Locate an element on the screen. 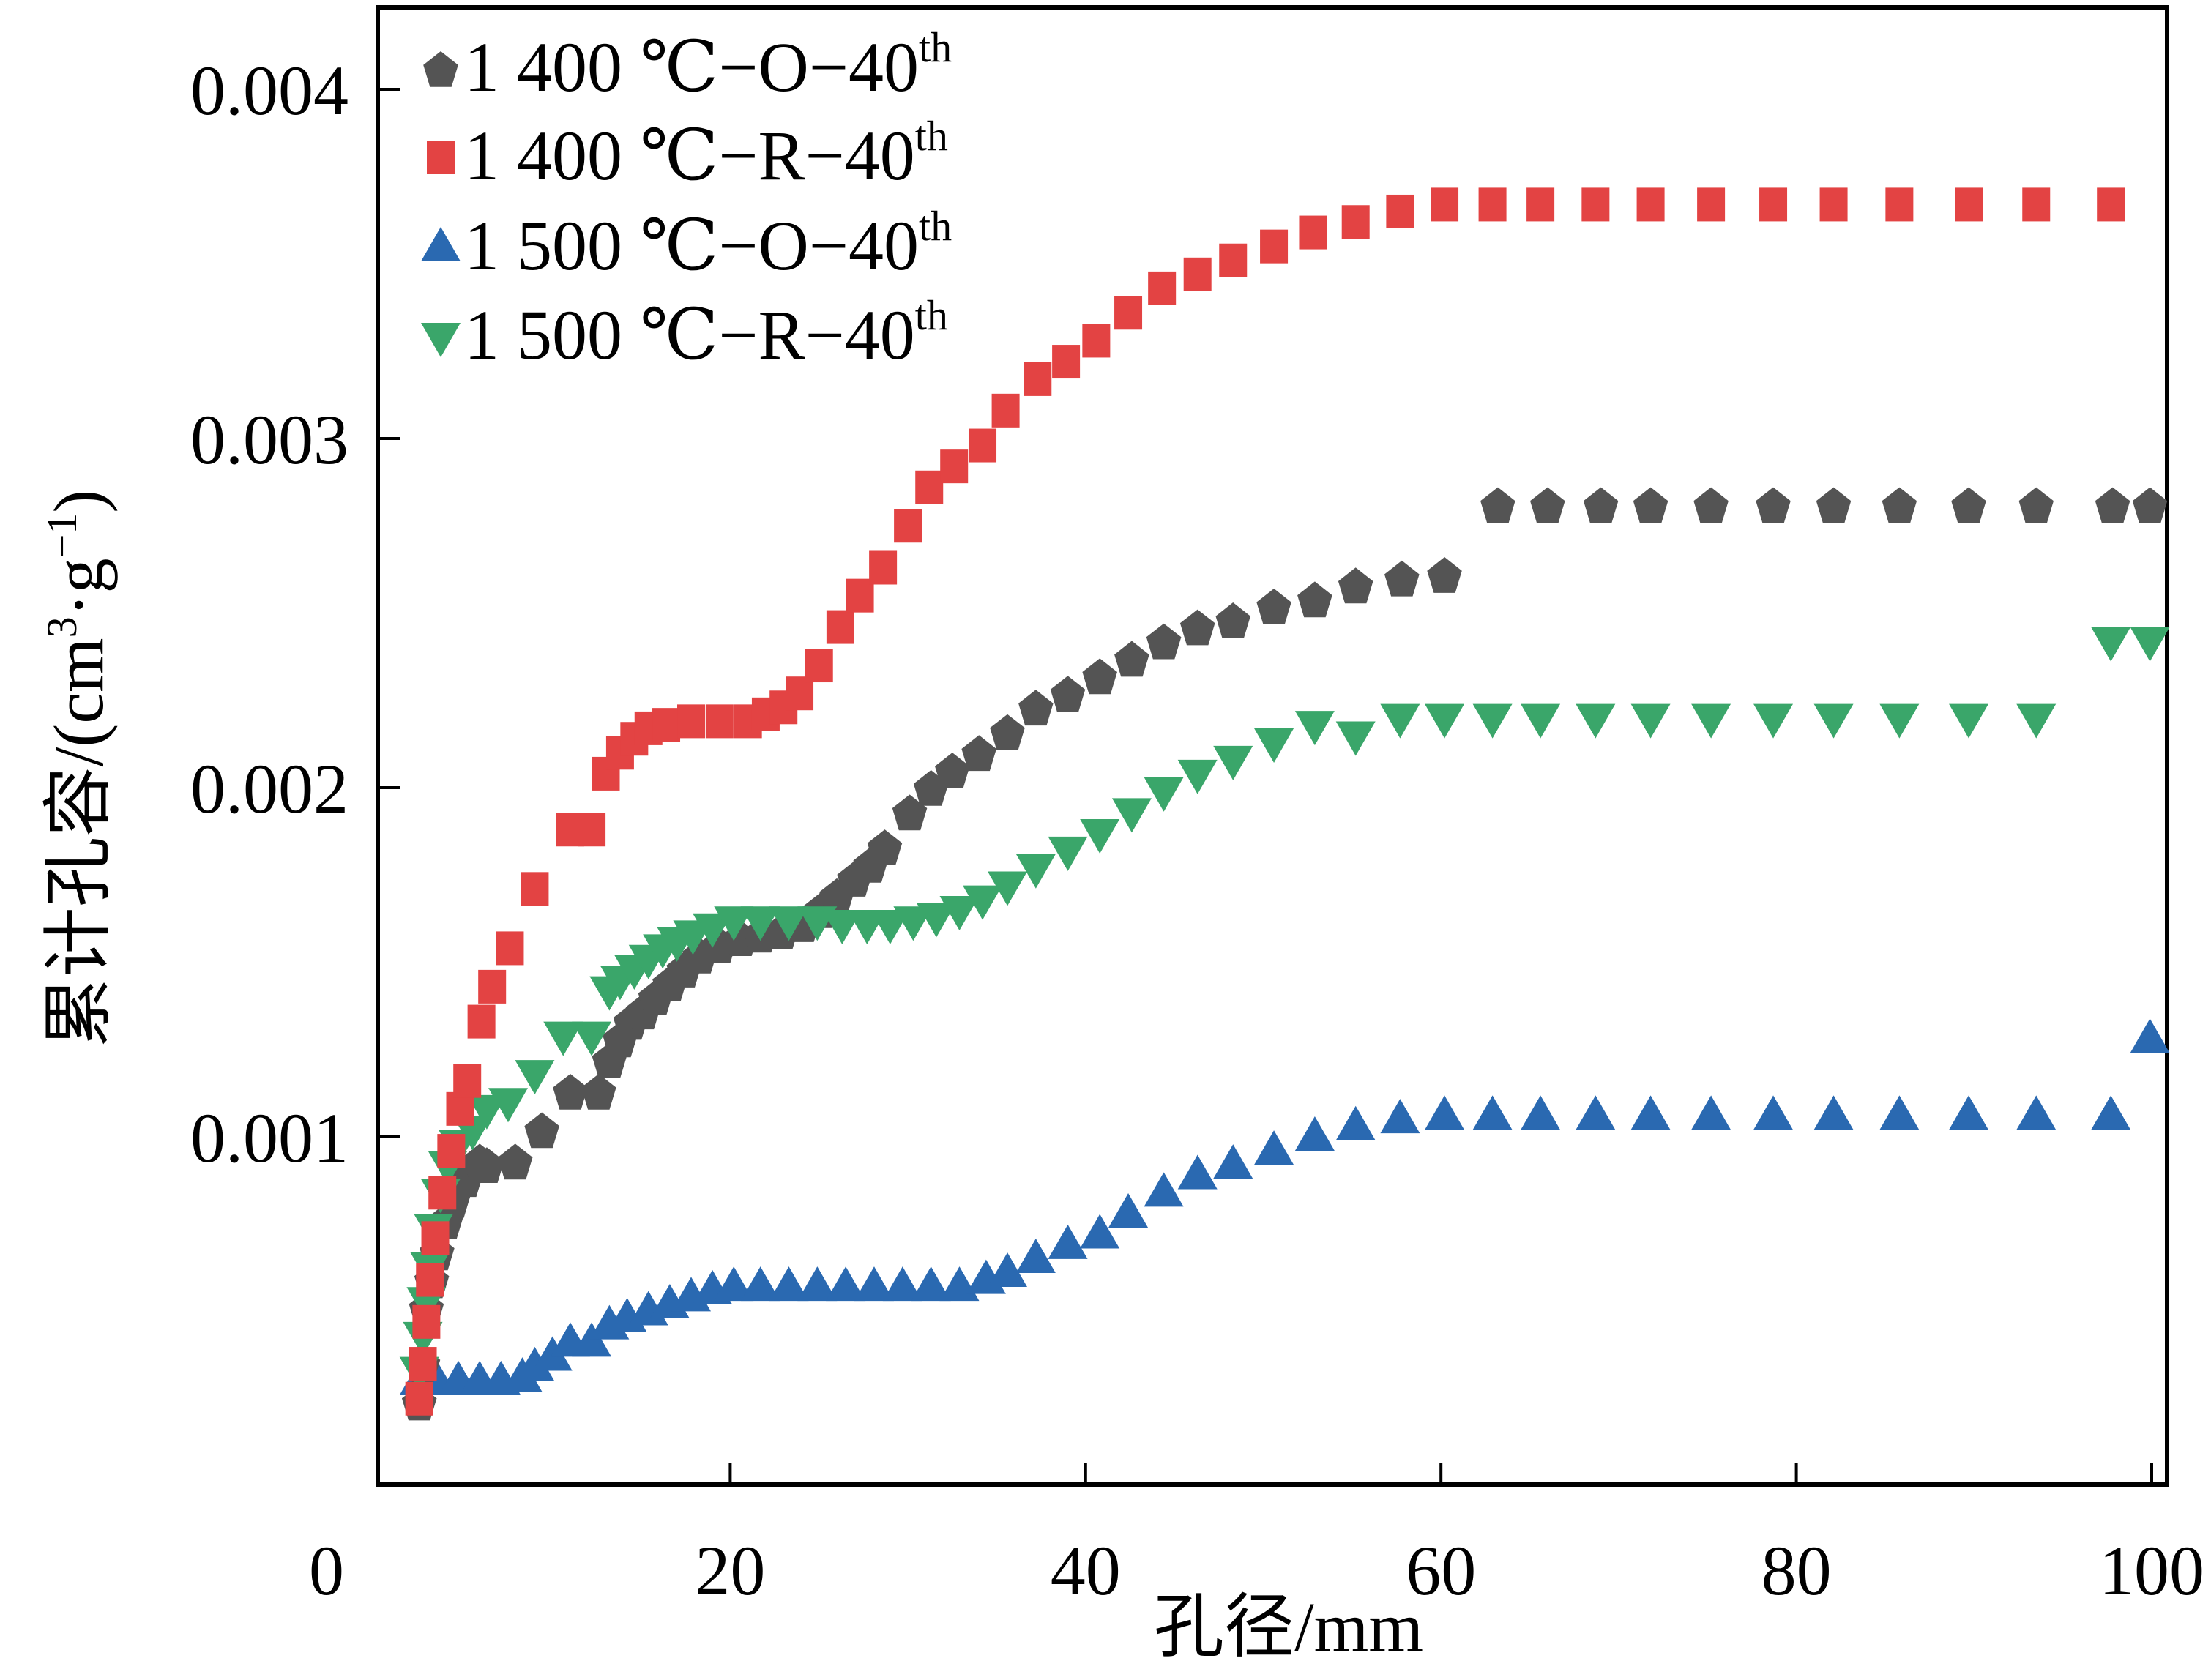 Image resolution: width=2211 pixels, height=1680 pixels. legend-label-main: 1 400 ℃−R−40 is located at coordinates (689, 155).